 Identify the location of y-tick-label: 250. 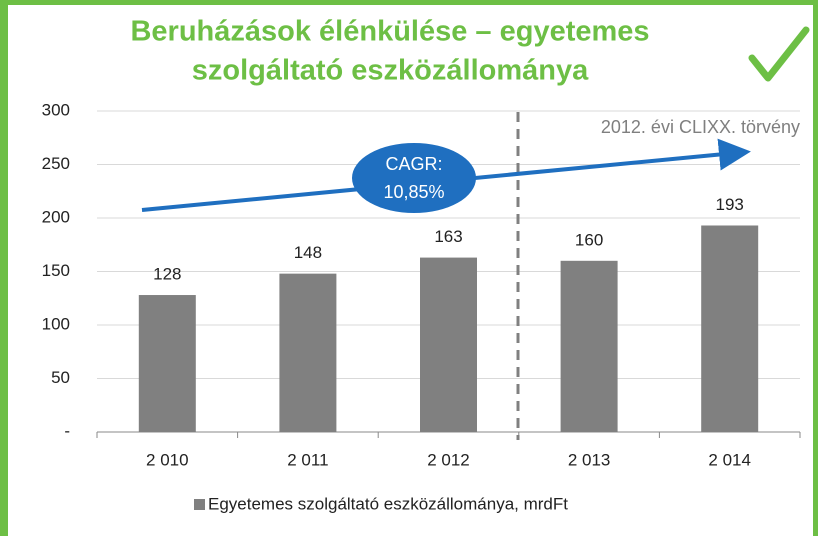
(56, 163).